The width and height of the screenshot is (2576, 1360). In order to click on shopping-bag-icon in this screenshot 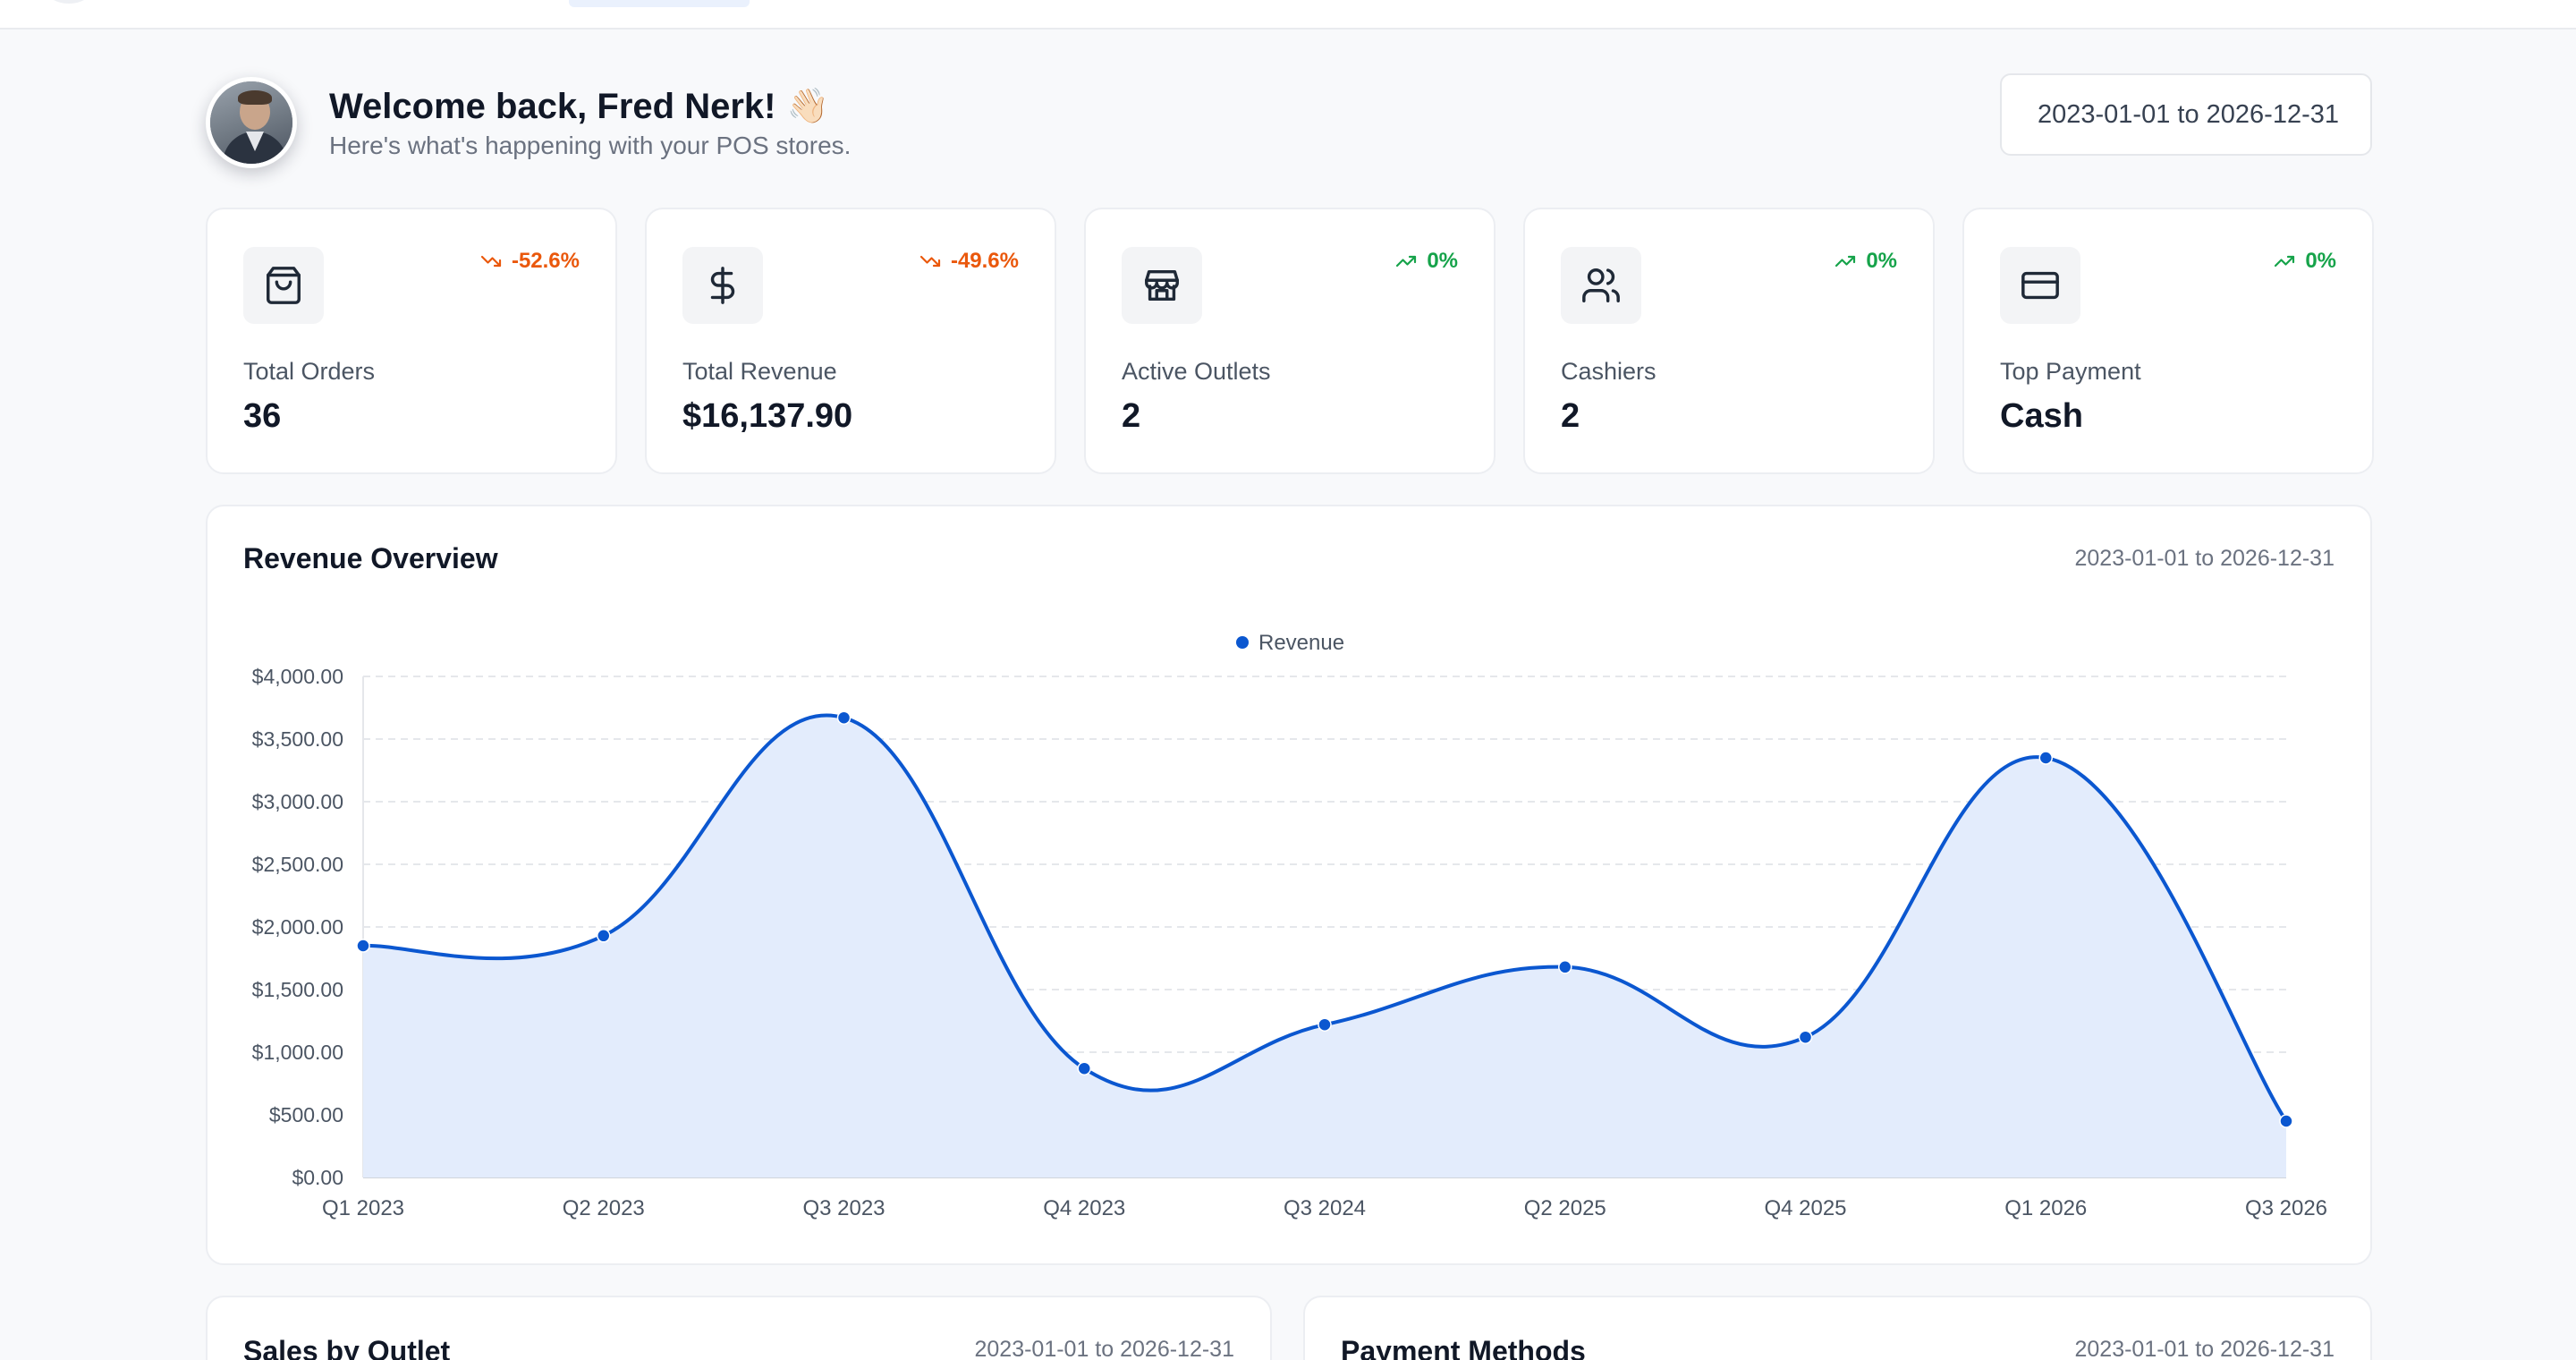, I will do `click(283, 286)`.